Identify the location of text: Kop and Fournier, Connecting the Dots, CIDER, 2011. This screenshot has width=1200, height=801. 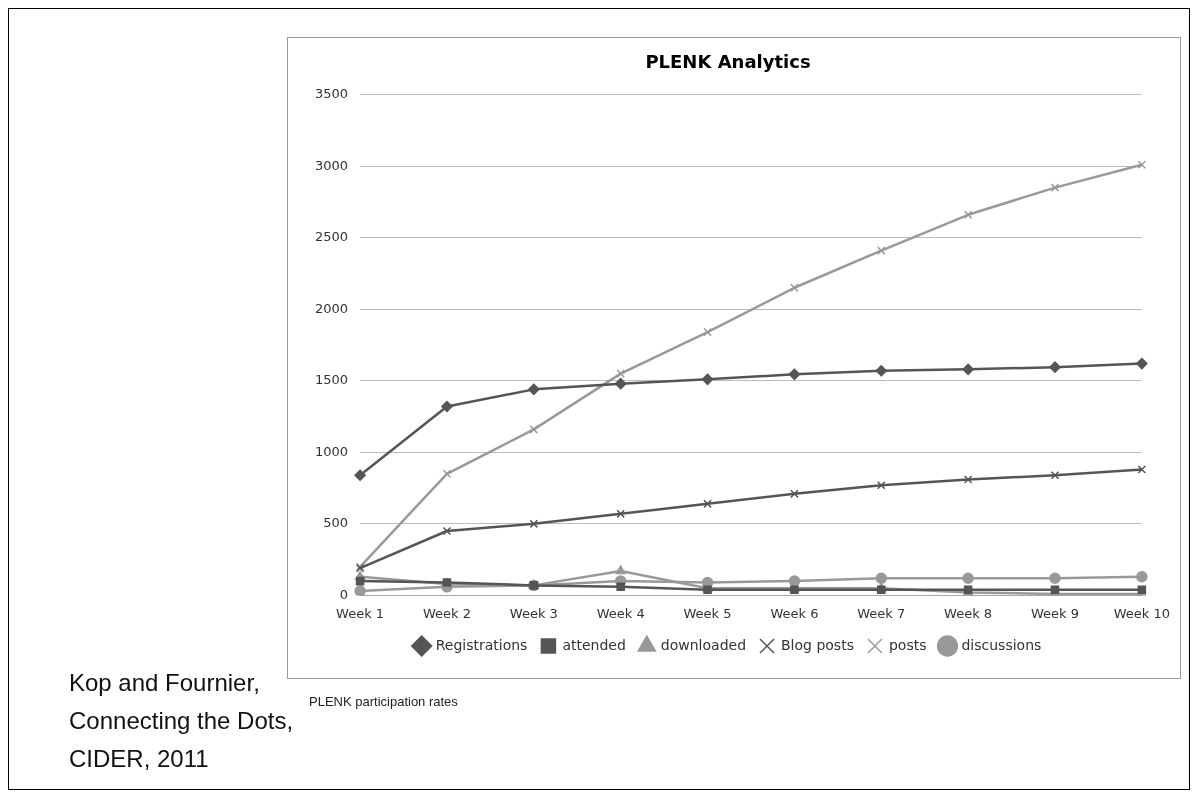
(181, 721).